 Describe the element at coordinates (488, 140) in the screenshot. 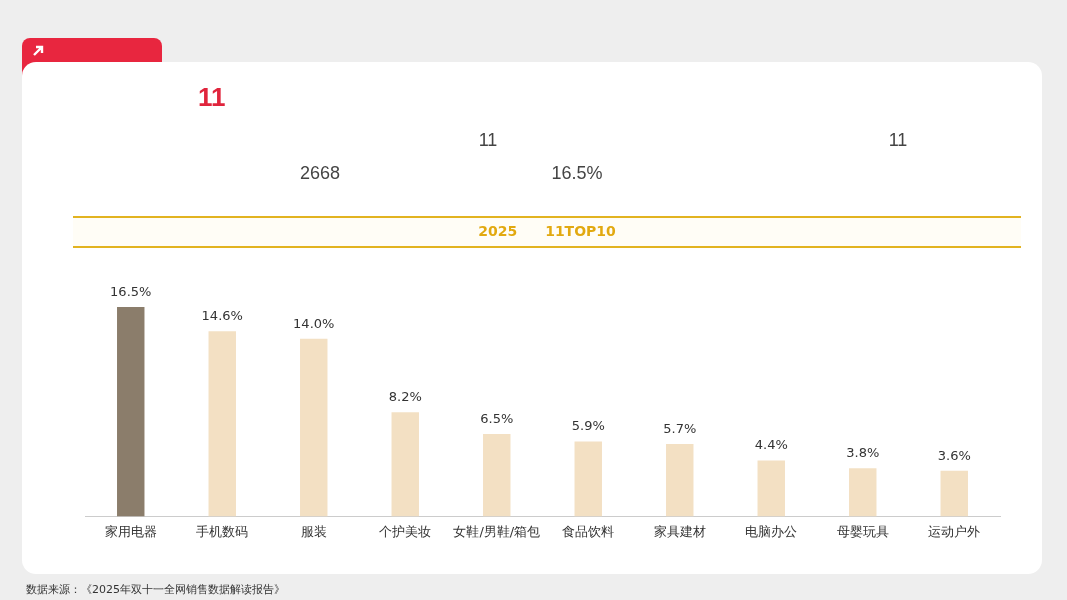

I see `chart-title: 11` at that location.